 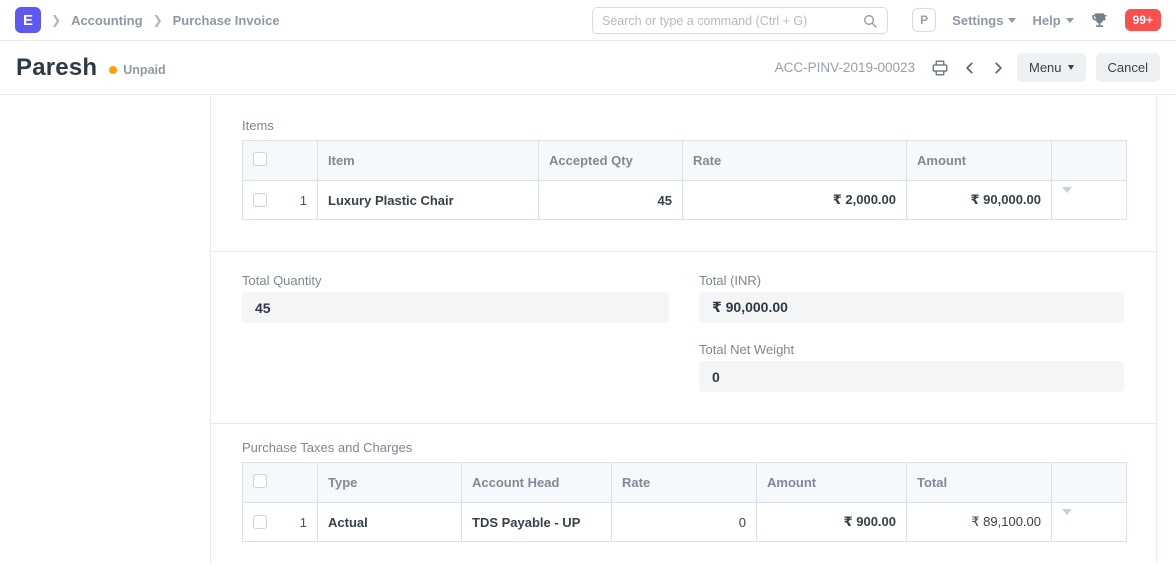 I want to click on status-label: Unpaid, so click(x=144, y=69).